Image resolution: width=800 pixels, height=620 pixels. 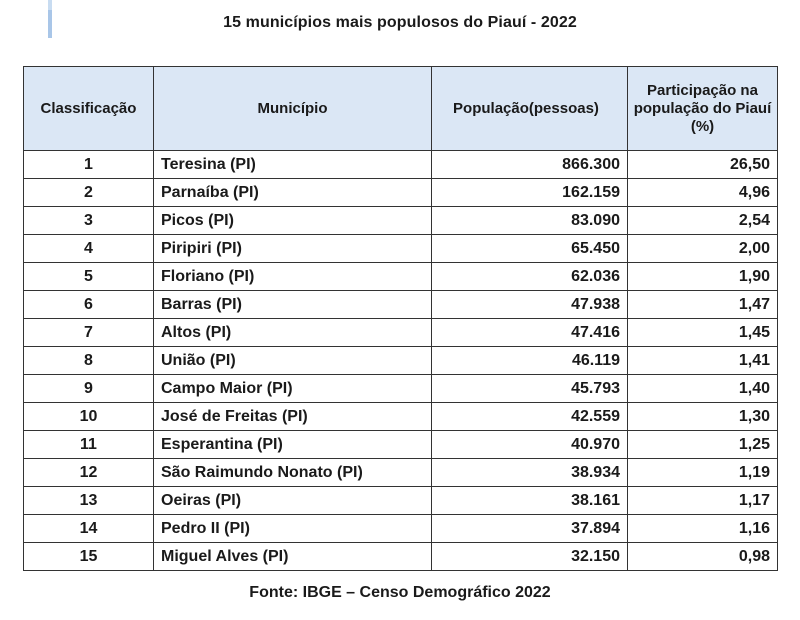 What do you see at coordinates (529, 416) in the screenshot?
I see `population-cell: 42.559` at bounding box center [529, 416].